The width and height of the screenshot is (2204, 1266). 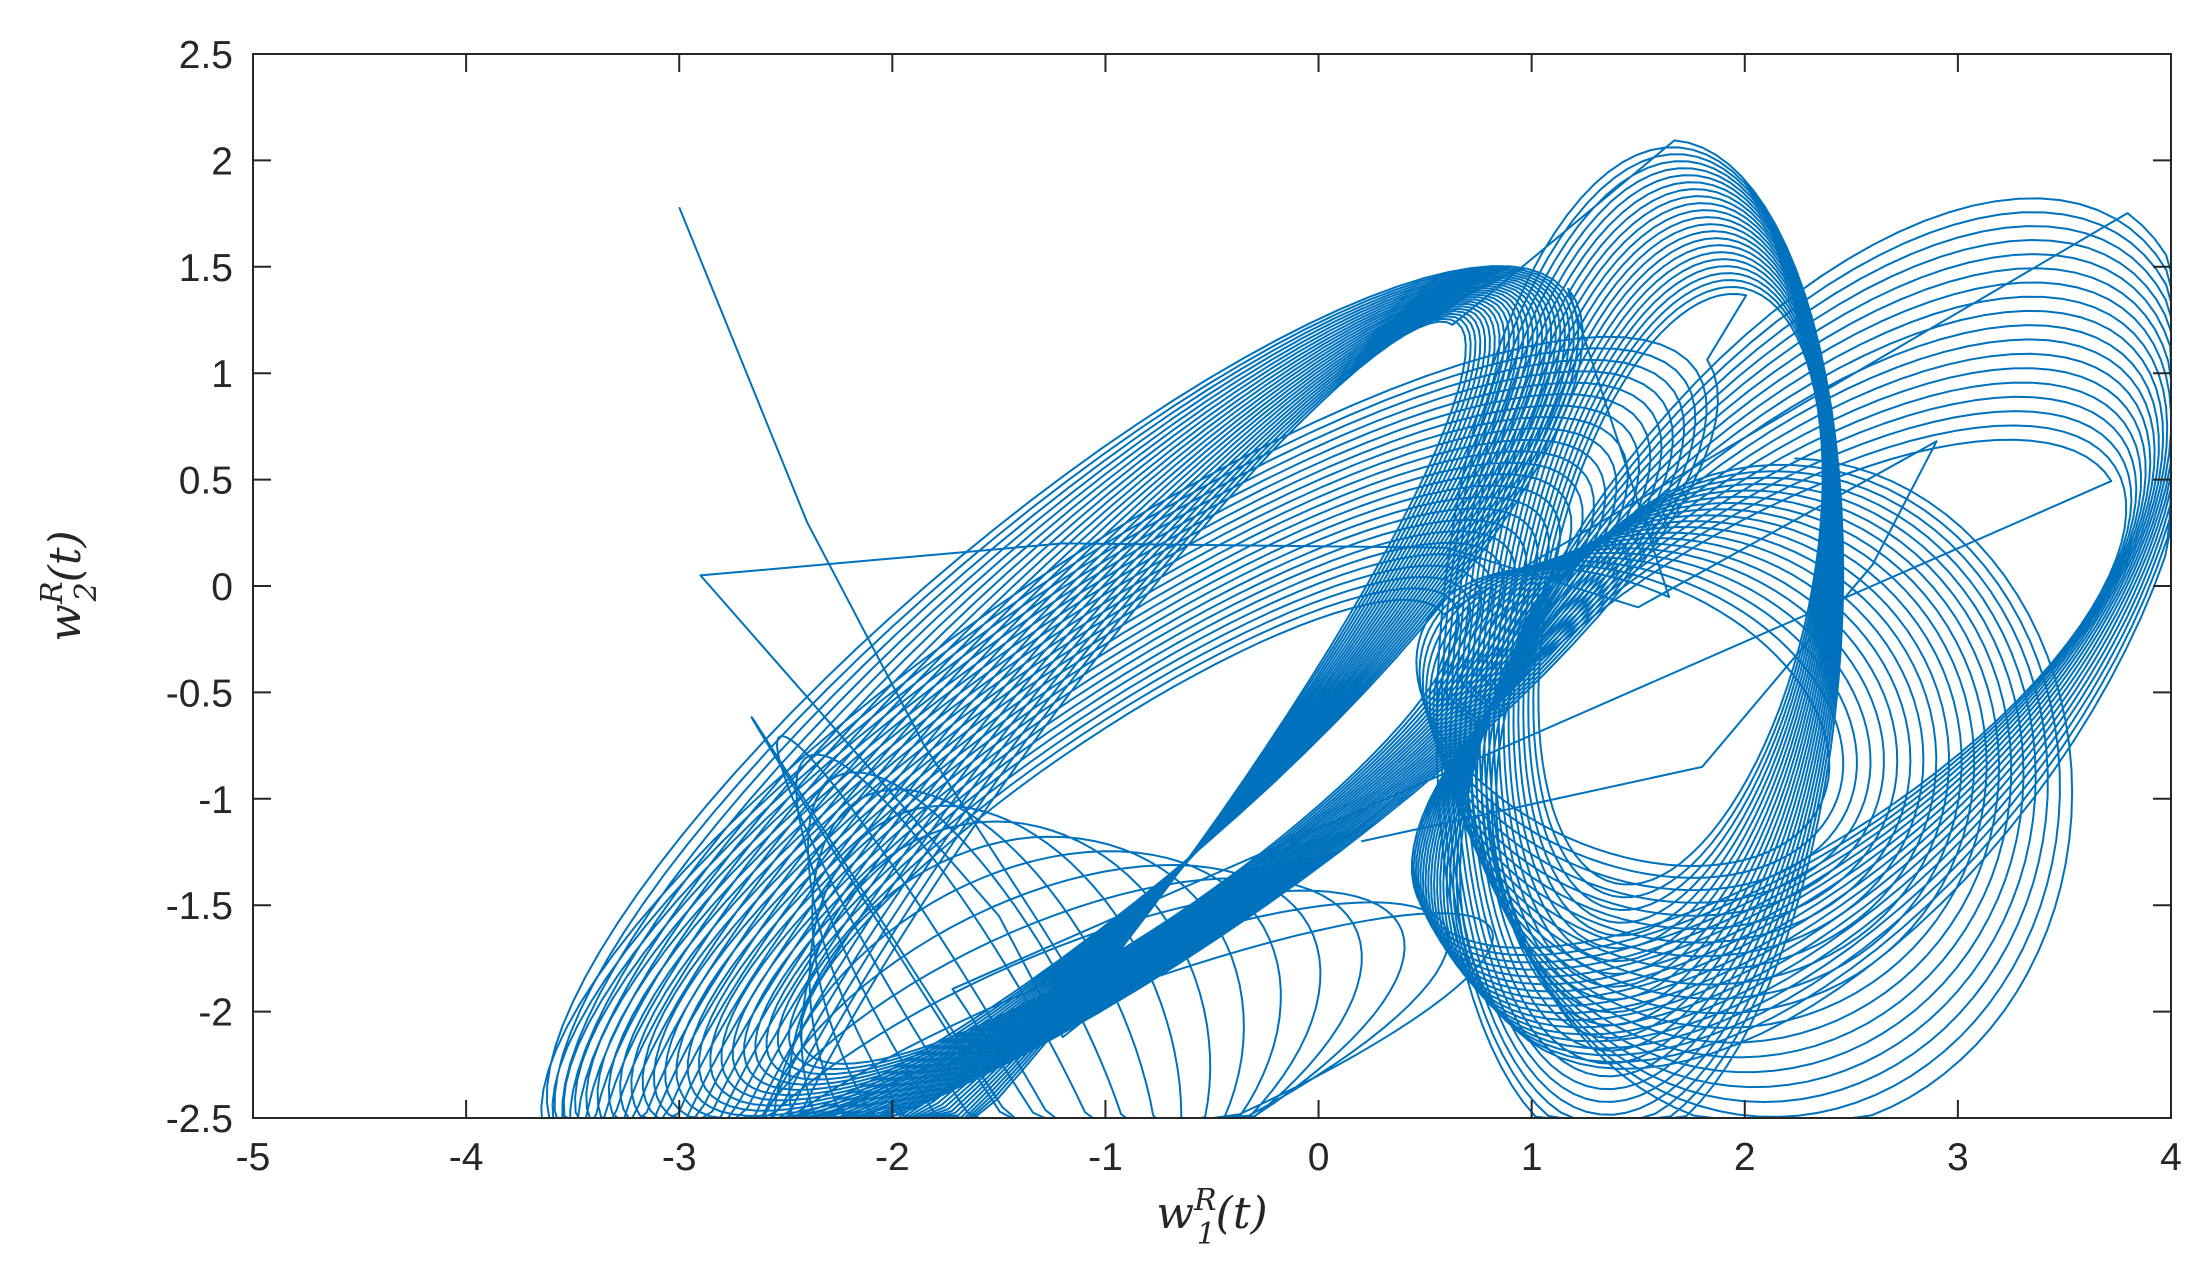 What do you see at coordinates (222, 587) in the screenshot?
I see `y-tick-label: 0` at bounding box center [222, 587].